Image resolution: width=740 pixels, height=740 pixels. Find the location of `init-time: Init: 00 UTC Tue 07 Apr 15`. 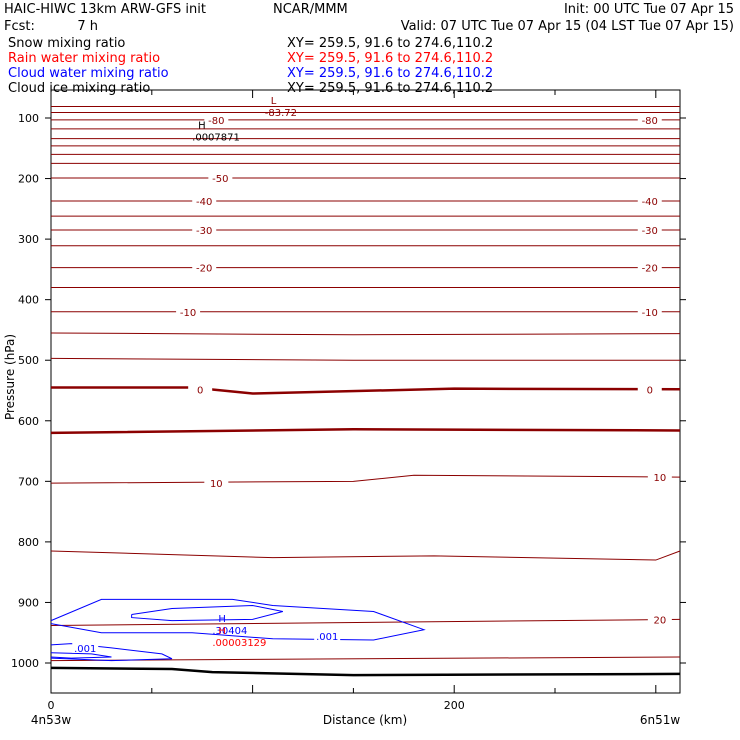

init-time: Init: 00 UTC Tue 07 Apr 15 is located at coordinates (649, 9).